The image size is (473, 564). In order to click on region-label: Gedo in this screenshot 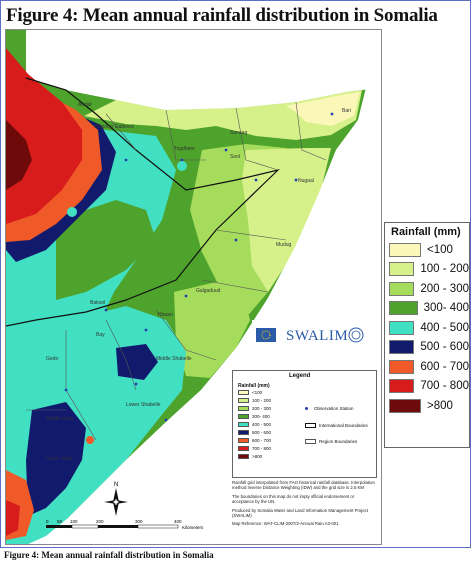, I will do `click(52, 359)`.